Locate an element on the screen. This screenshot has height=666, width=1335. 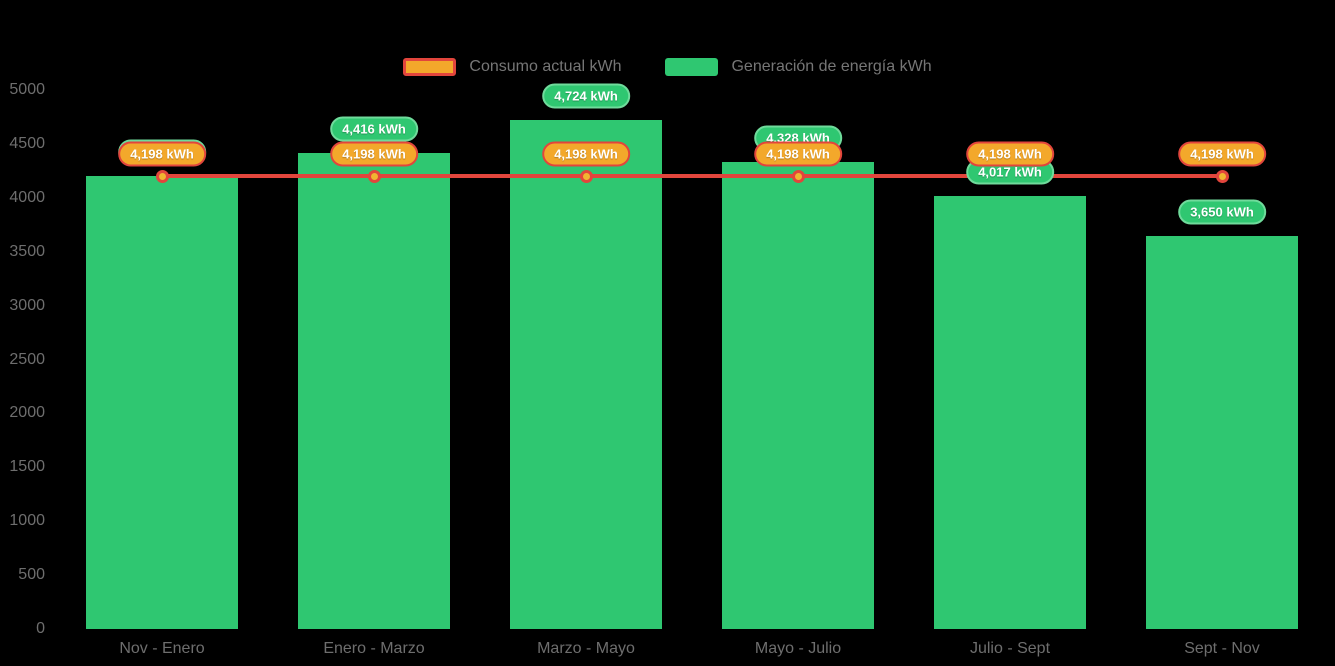
generacion-value-label: 4,724 kWh is located at coordinates (586, 96).